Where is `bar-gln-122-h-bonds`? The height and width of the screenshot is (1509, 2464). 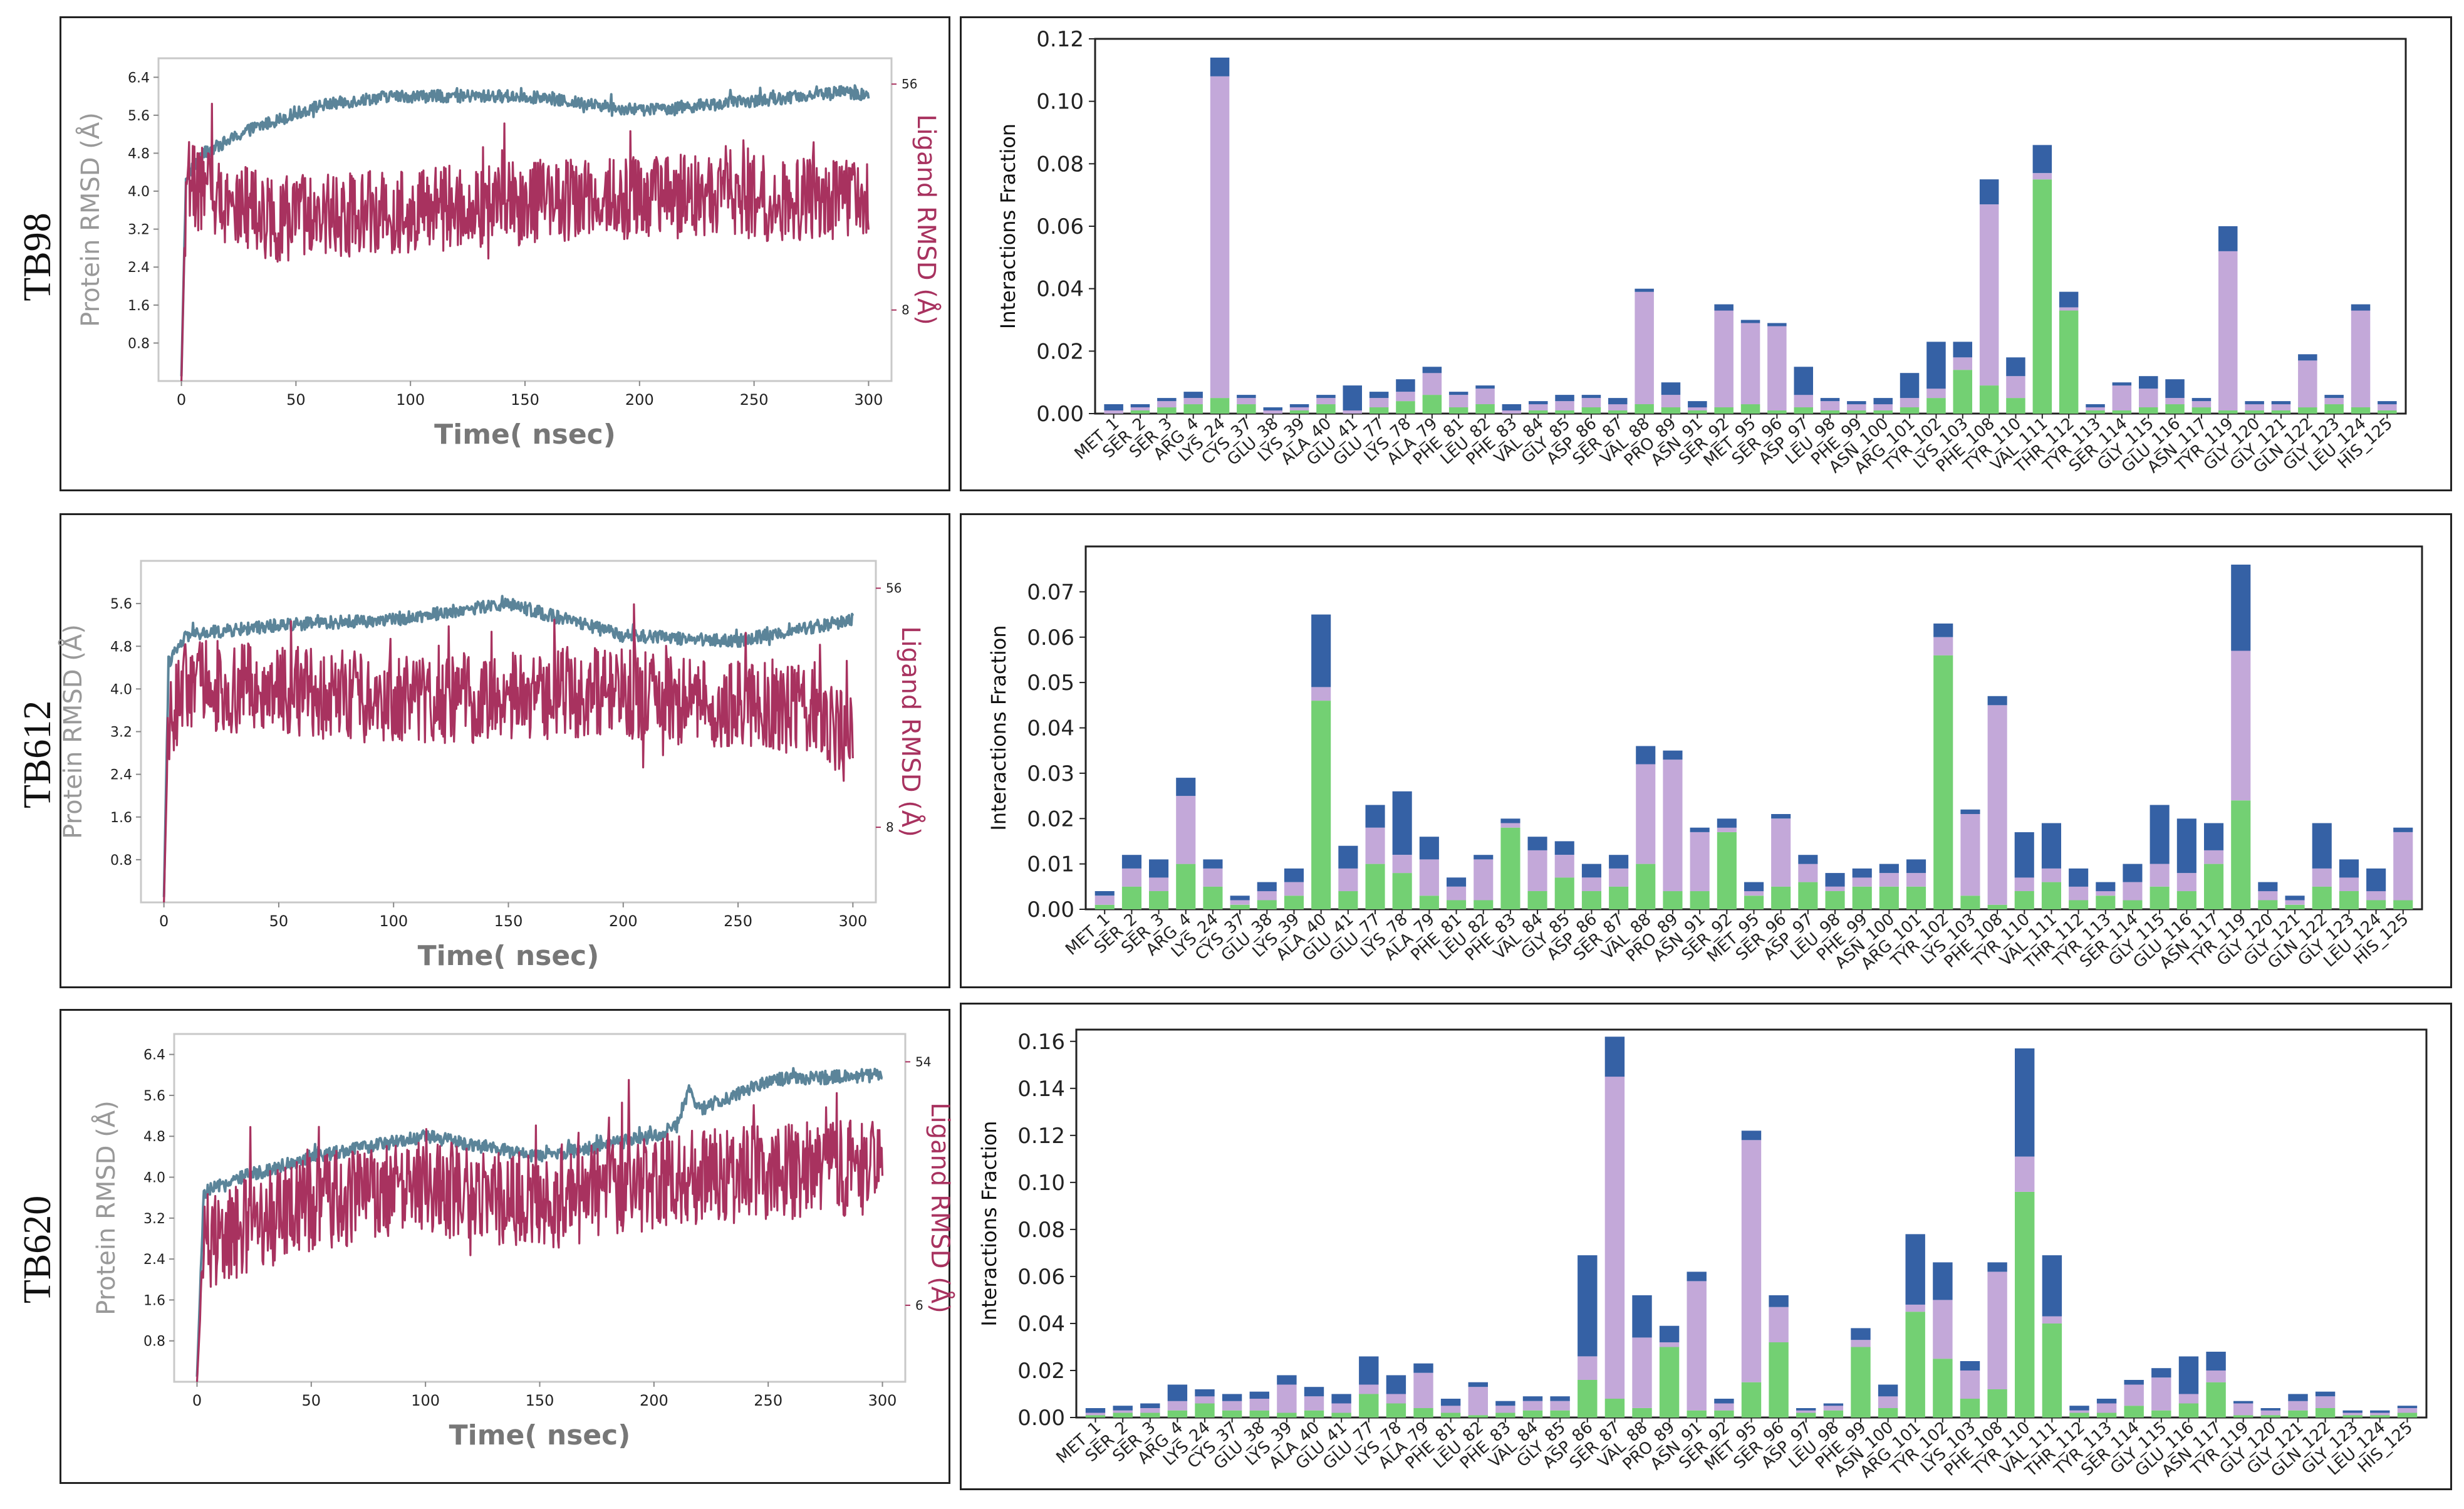
bar-gln-122-h-bonds is located at coordinates (2307, 410).